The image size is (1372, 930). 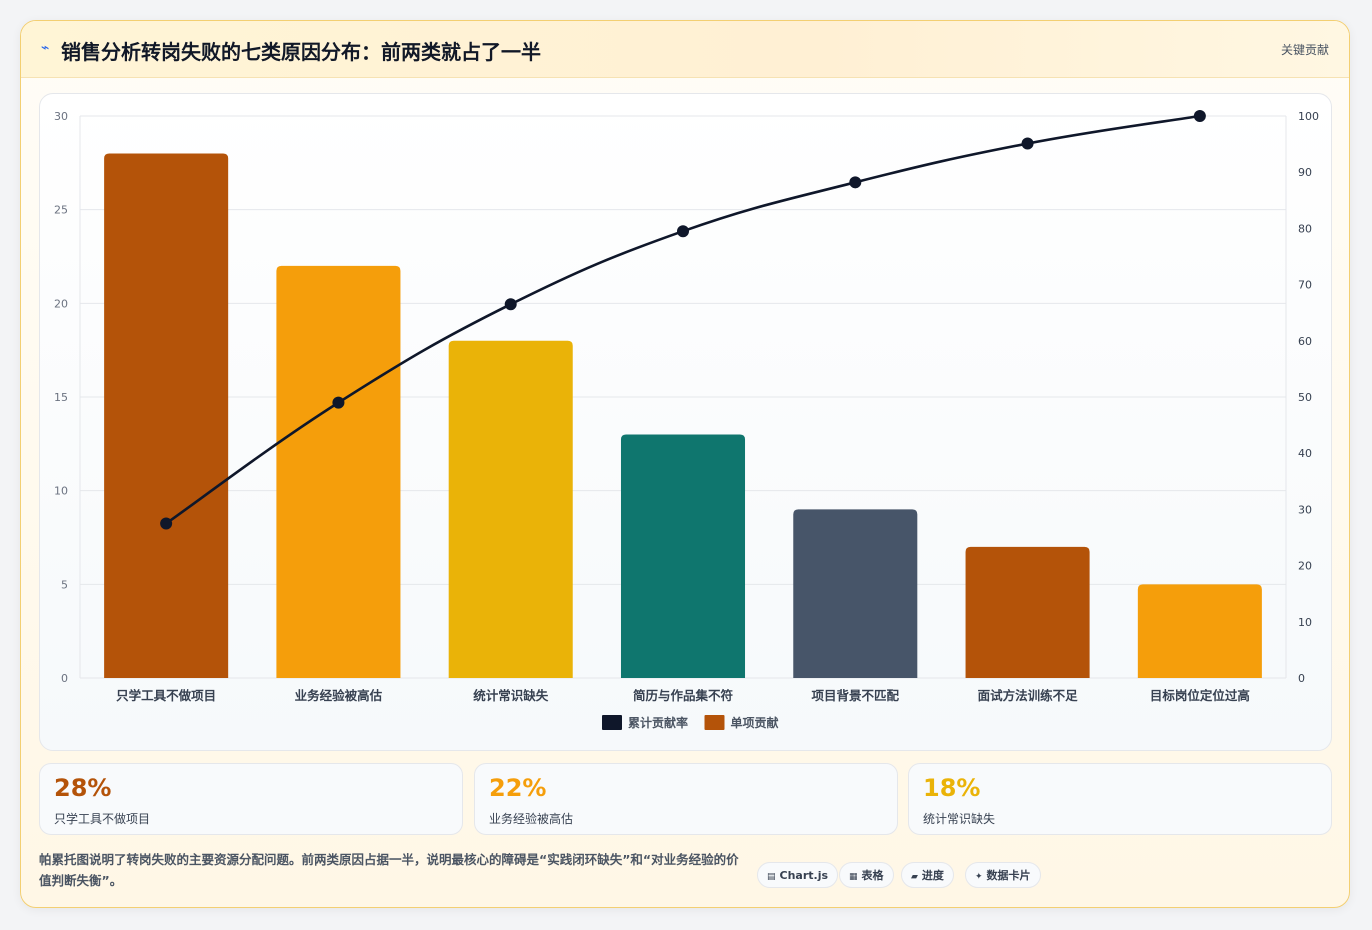 What do you see at coordinates (61, 210) in the screenshot?
I see `y-tick-label: 25` at bounding box center [61, 210].